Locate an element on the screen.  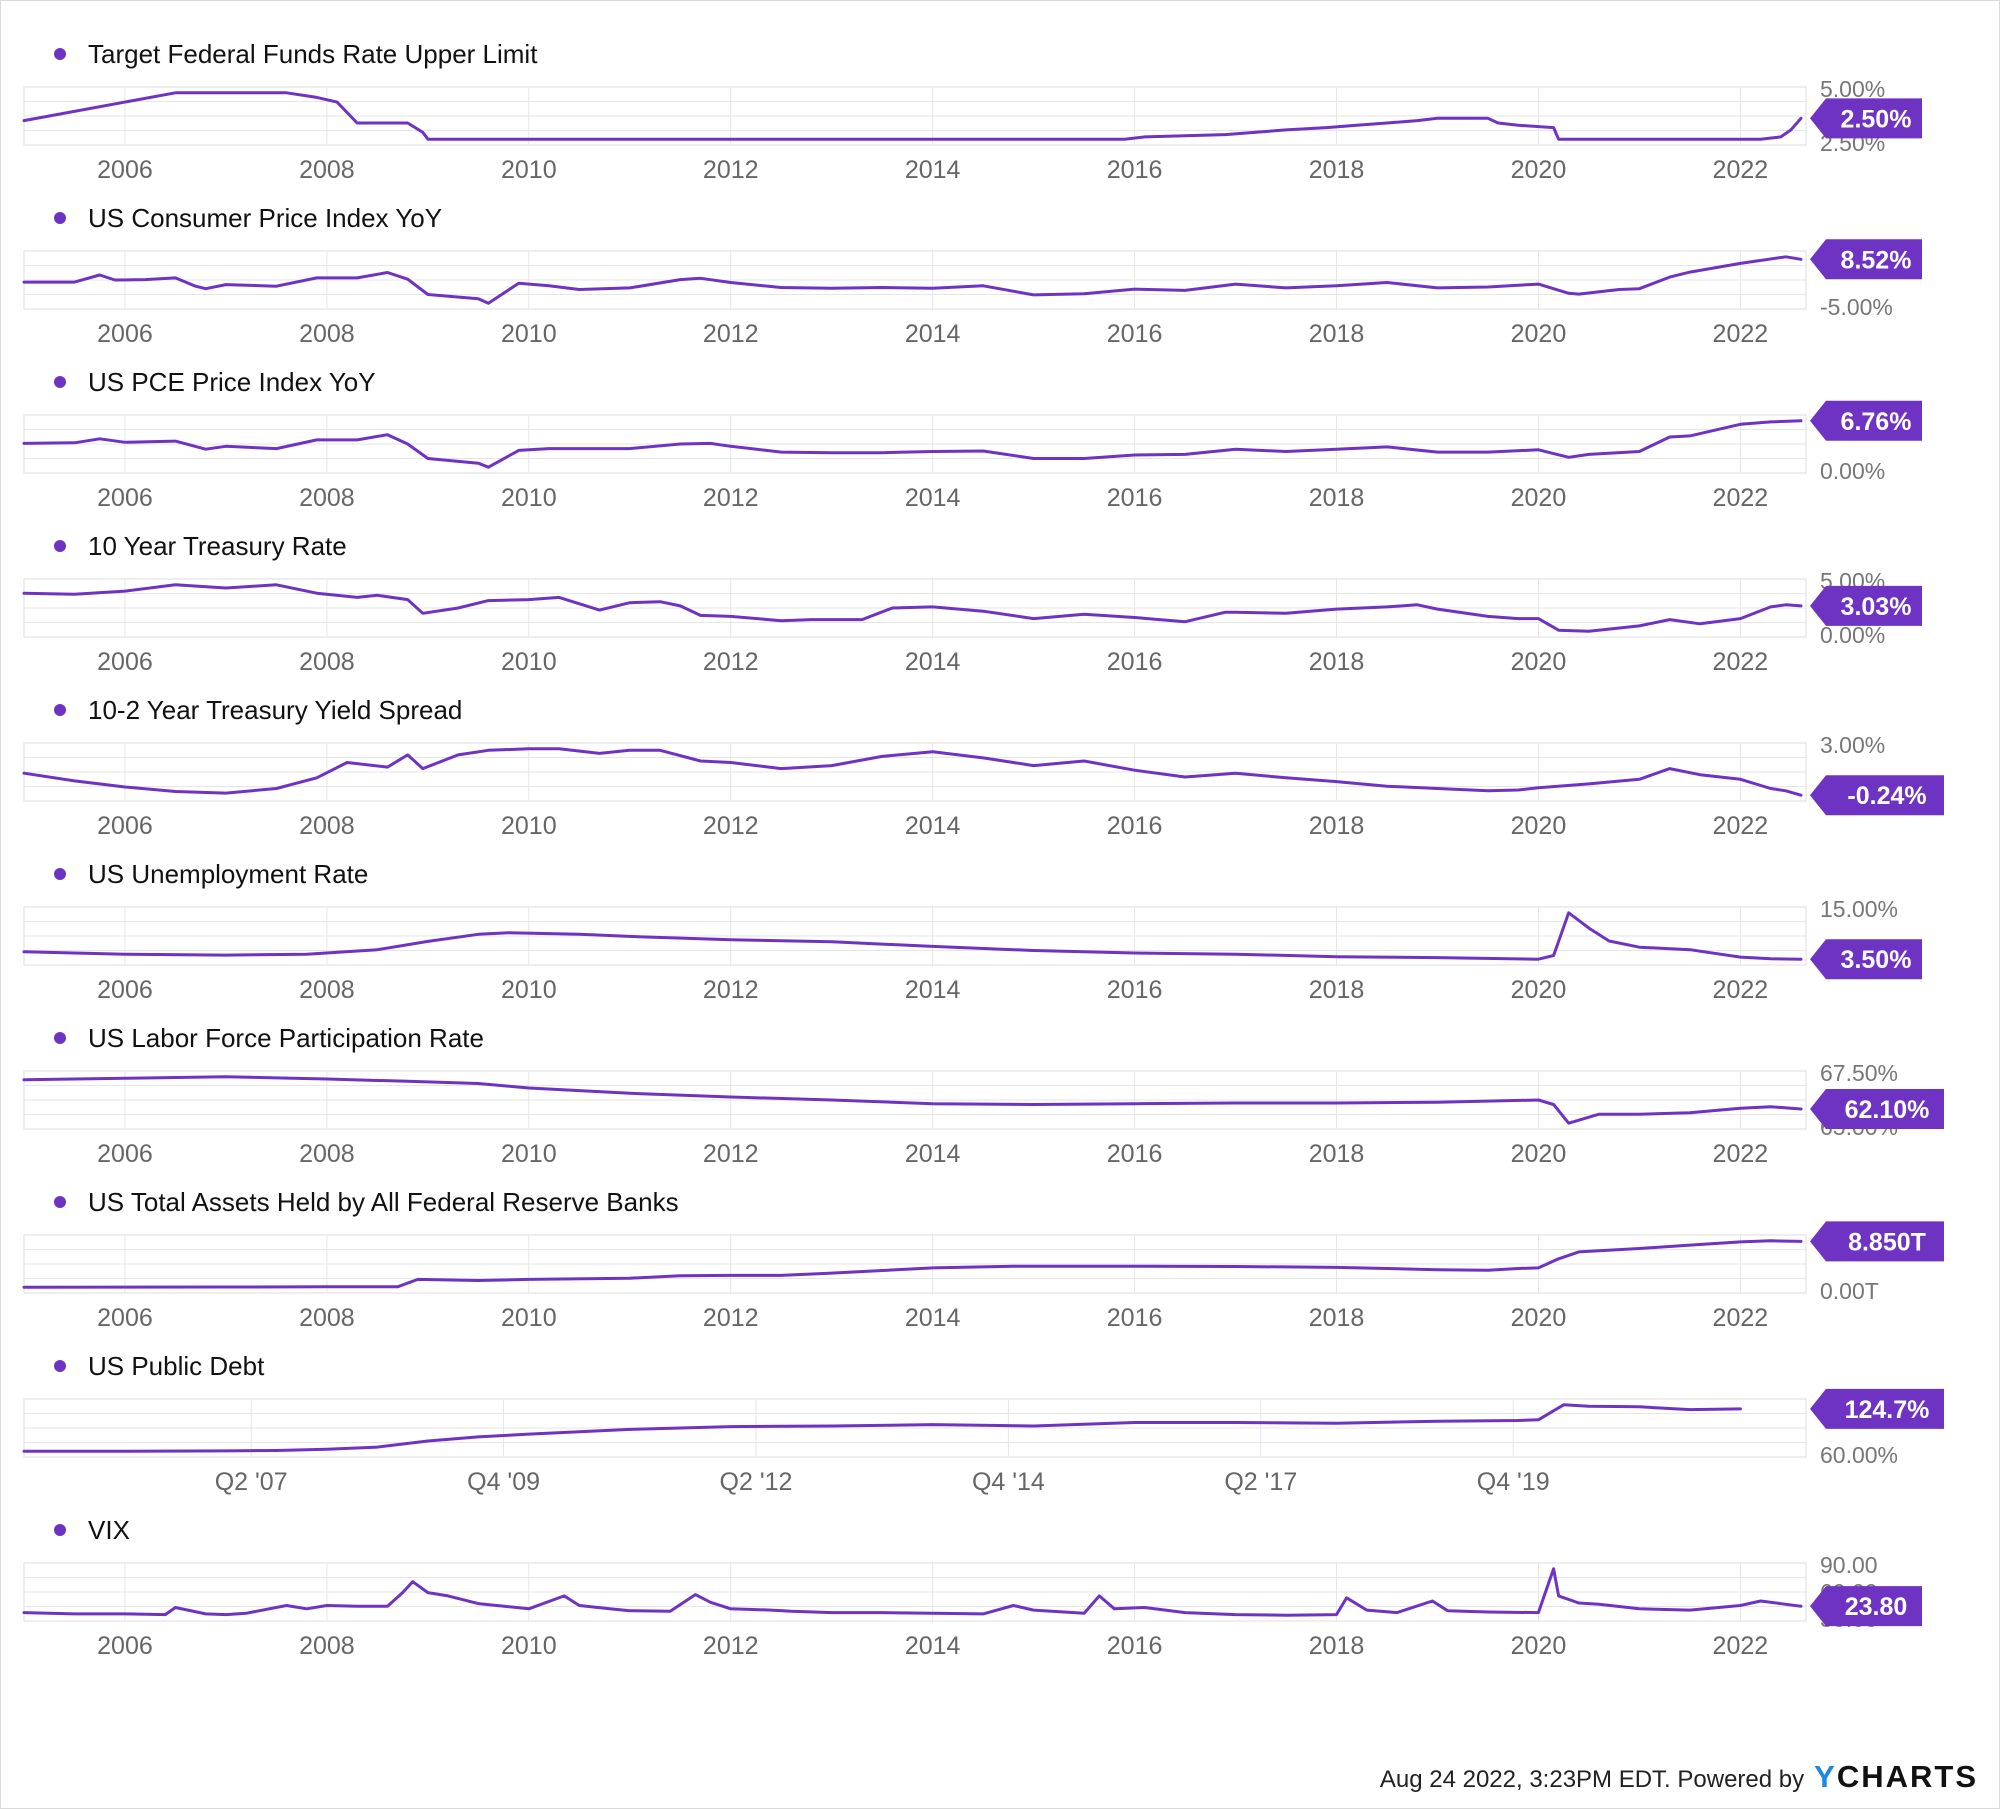
current-value-label: 23.80 is located at coordinates (1876, 1607).